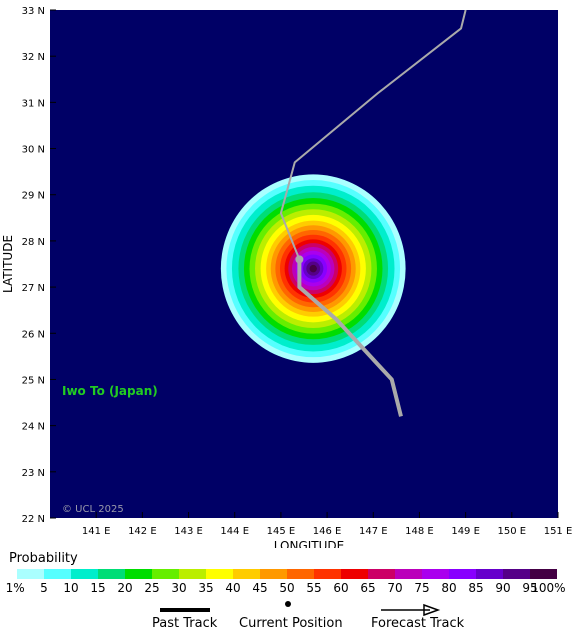 The height and width of the screenshot is (639, 580). I want to click on lon-tick-label: 141 E, so click(96, 531).